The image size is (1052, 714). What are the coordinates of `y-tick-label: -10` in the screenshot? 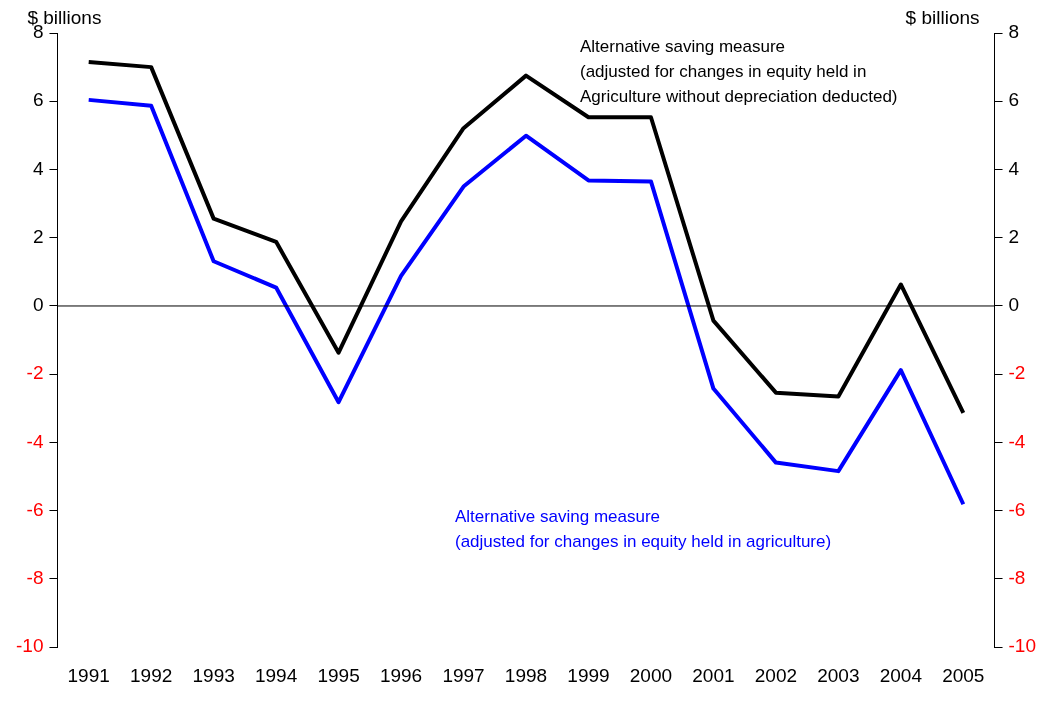 It's located at (29, 646).